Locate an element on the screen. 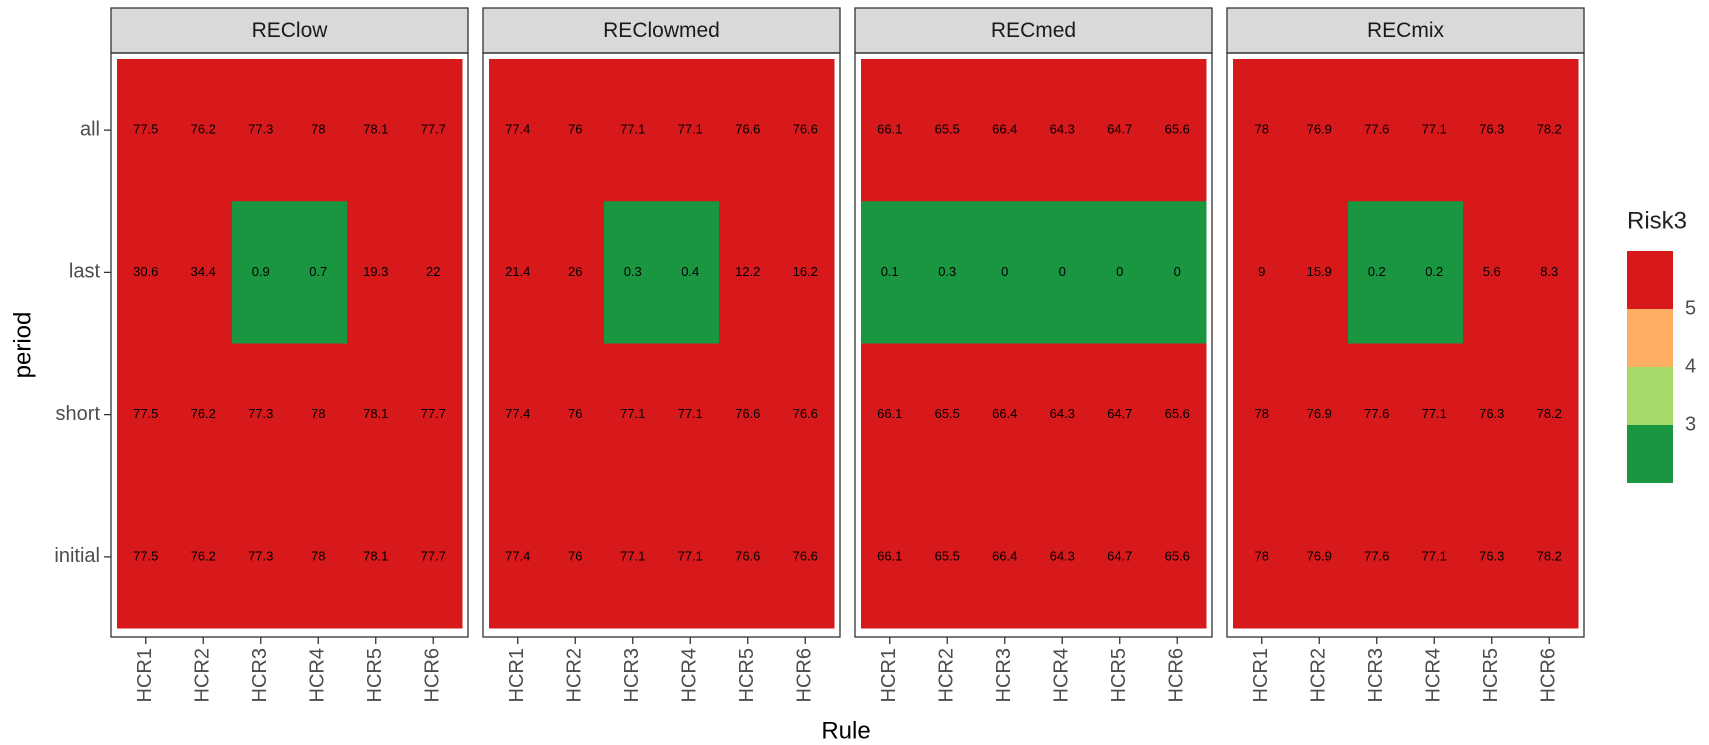 The height and width of the screenshot is (745, 1709). cell-label: 64.3 is located at coordinates (1062, 413).